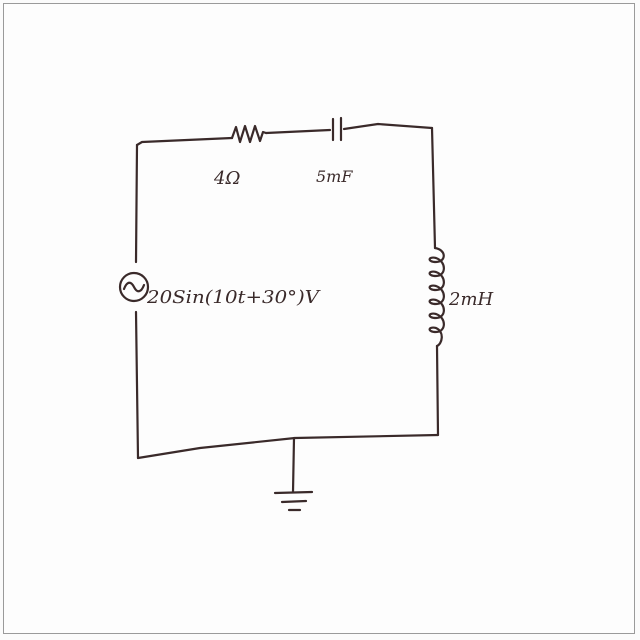 This screenshot has height=640, width=640. I want to click on resistor, so click(249, 134).